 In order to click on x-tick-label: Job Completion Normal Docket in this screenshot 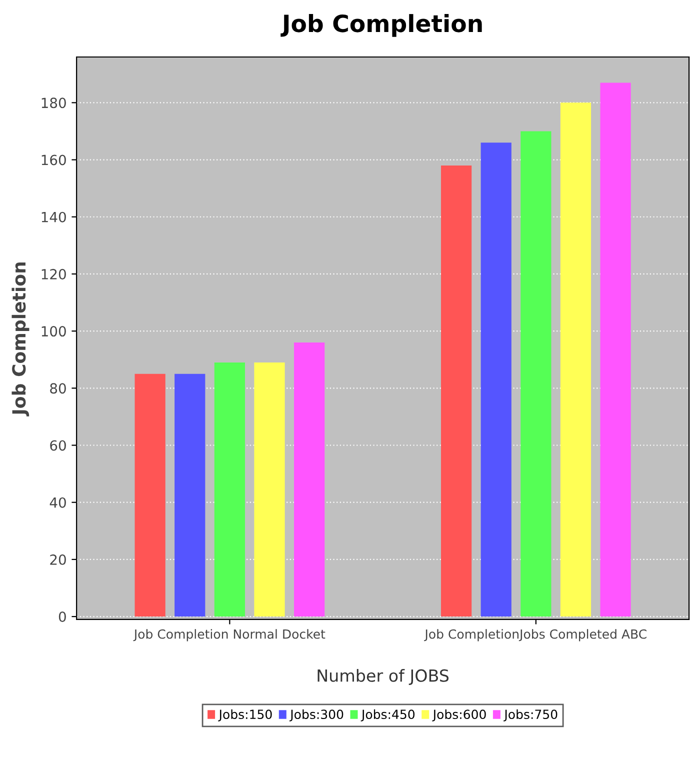, I will do `click(229, 635)`.